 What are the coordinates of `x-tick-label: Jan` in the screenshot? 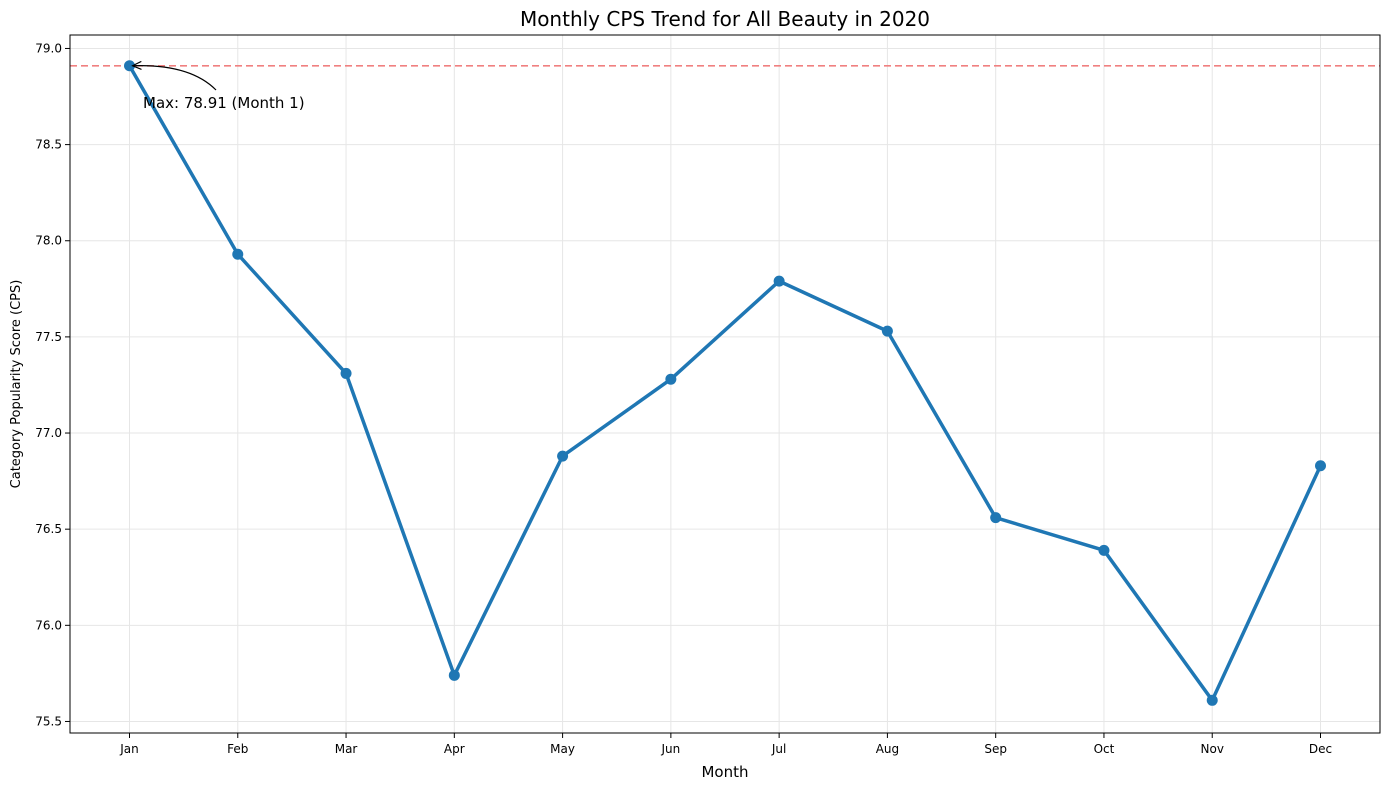 It's located at (129, 749).